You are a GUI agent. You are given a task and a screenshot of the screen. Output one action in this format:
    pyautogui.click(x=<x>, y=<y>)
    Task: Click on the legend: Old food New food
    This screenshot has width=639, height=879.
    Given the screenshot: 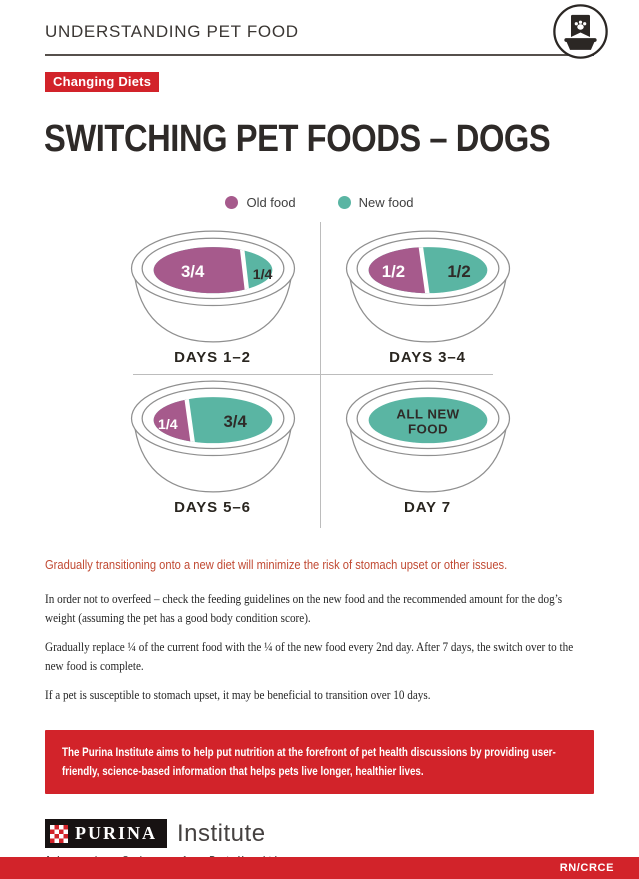 What is the action you would take?
    pyautogui.click(x=319, y=202)
    